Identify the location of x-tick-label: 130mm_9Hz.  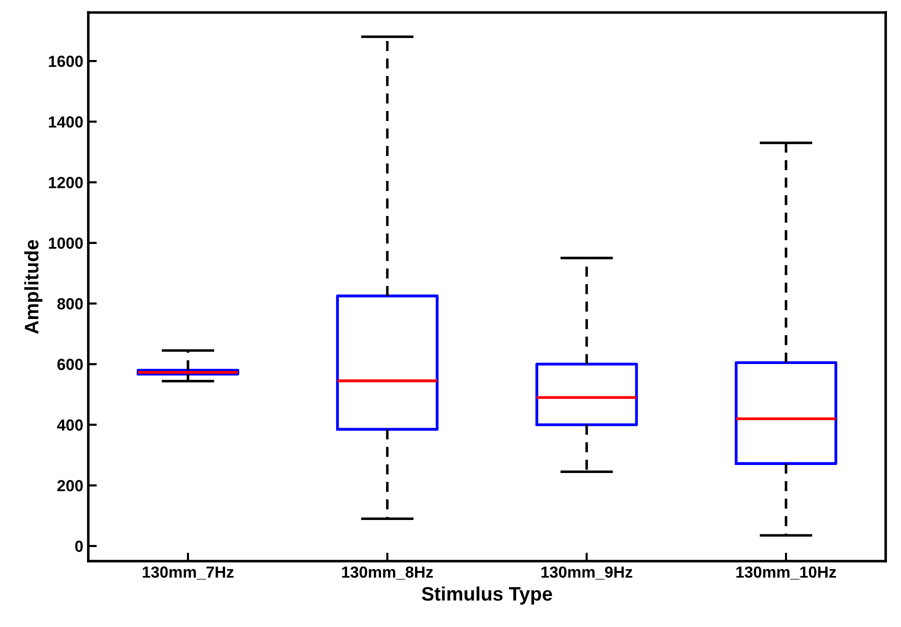
(587, 573).